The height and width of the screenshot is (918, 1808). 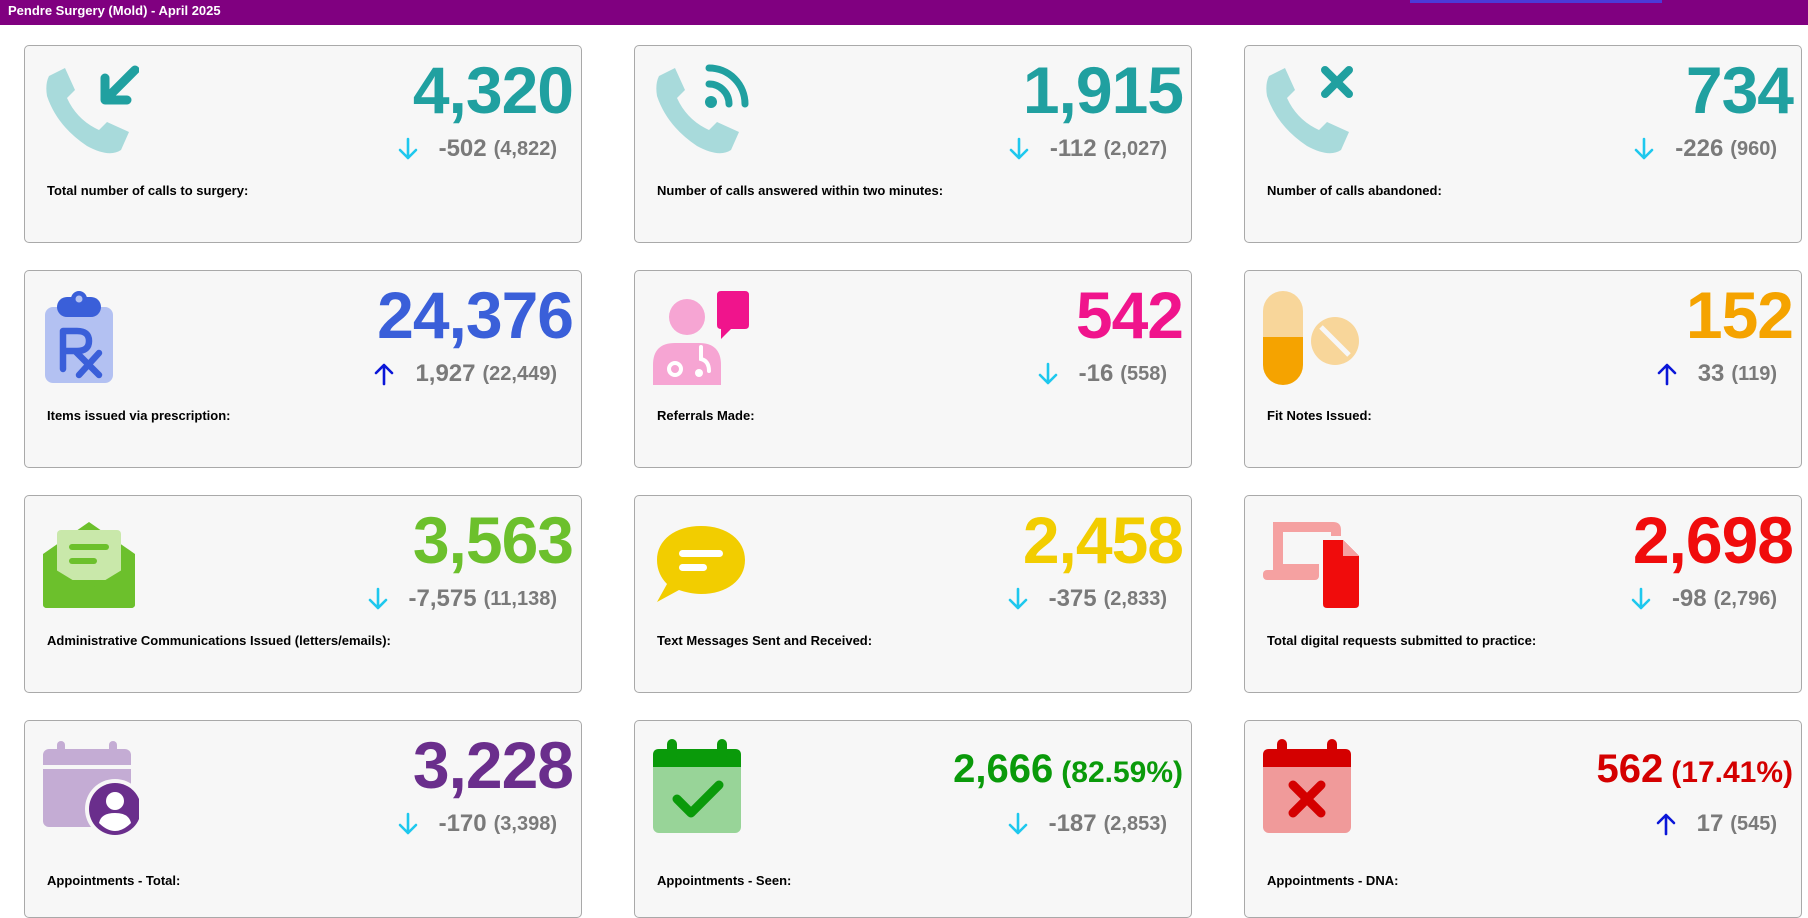 I want to click on phone-incoming-icon, so click(x=91, y=112).